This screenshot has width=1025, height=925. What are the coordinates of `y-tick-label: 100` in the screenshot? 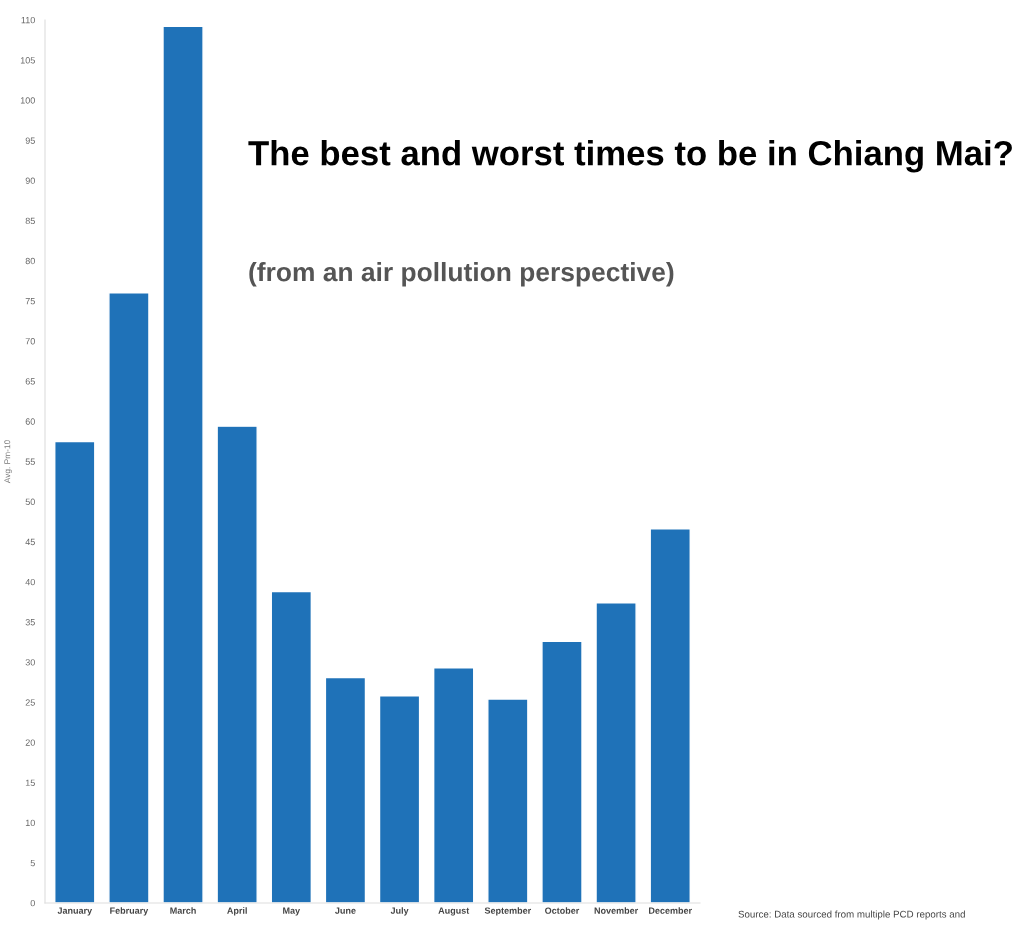 It's located at (27, 100).